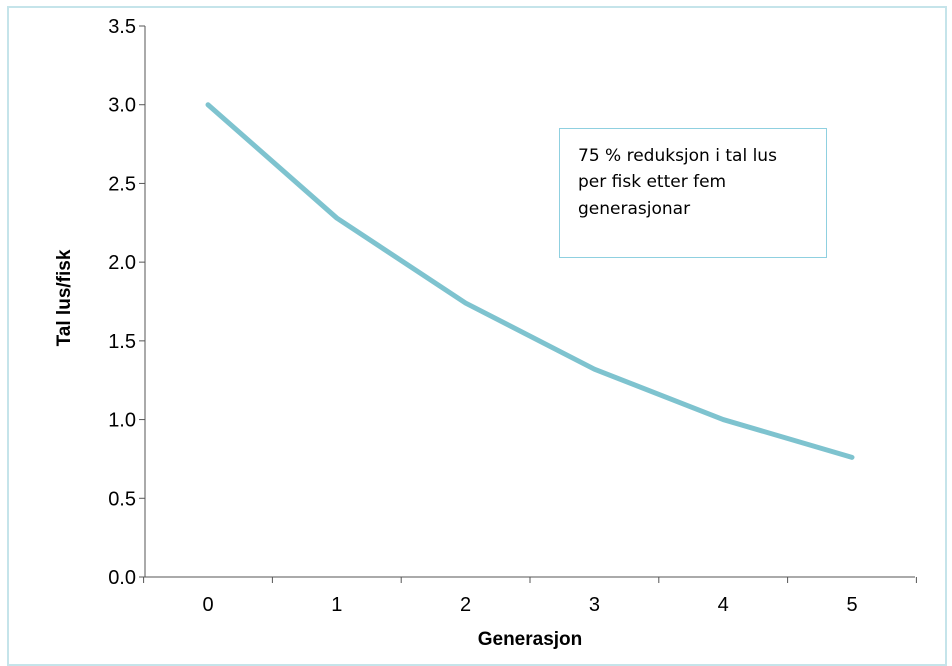  Describe the element at coordinates (122, 578) in the screenshot. I see `y-tick-label: 0.0` at that location.